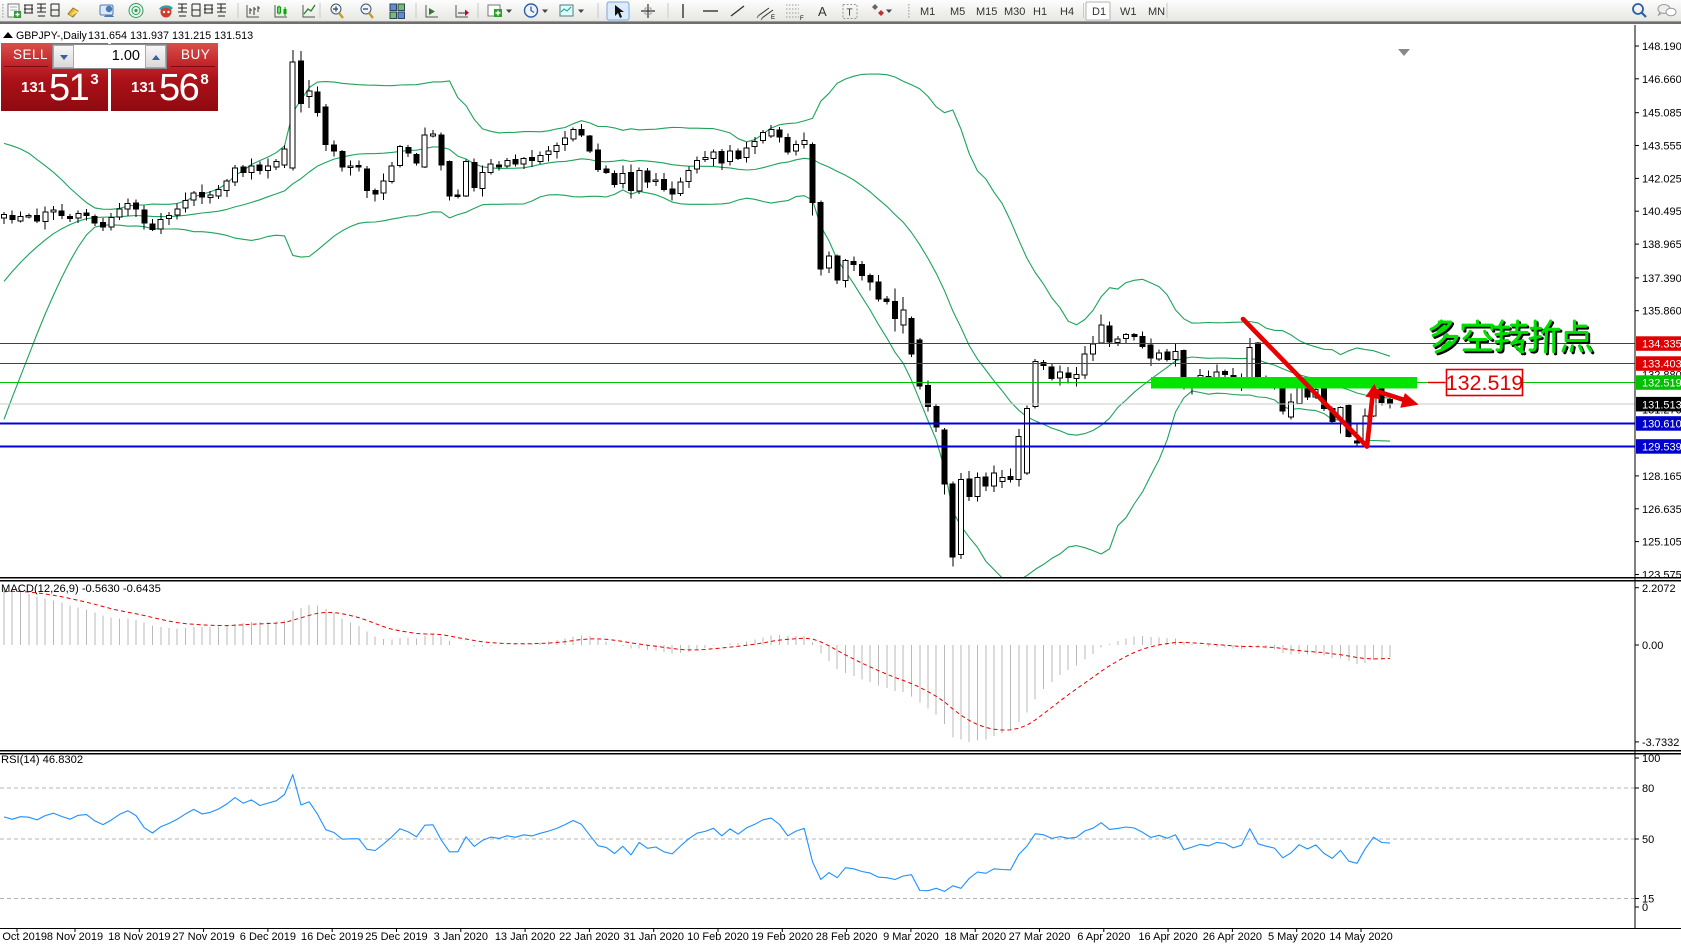 This screenshot has width=1681, height=944. I want to click on svg-text: 0.00, so click(1652, 646).